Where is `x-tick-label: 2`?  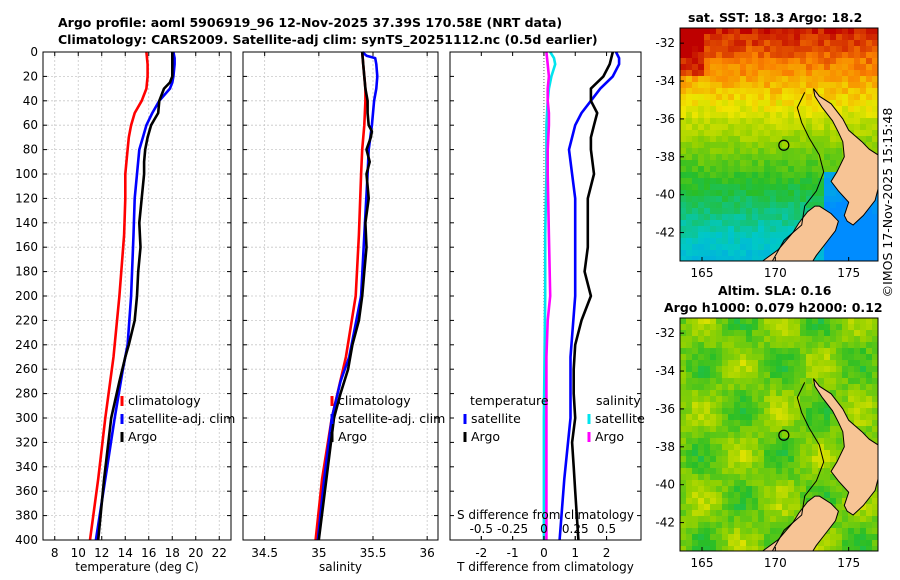
x-tick-label: 2 is located at coordinates (607, 553).